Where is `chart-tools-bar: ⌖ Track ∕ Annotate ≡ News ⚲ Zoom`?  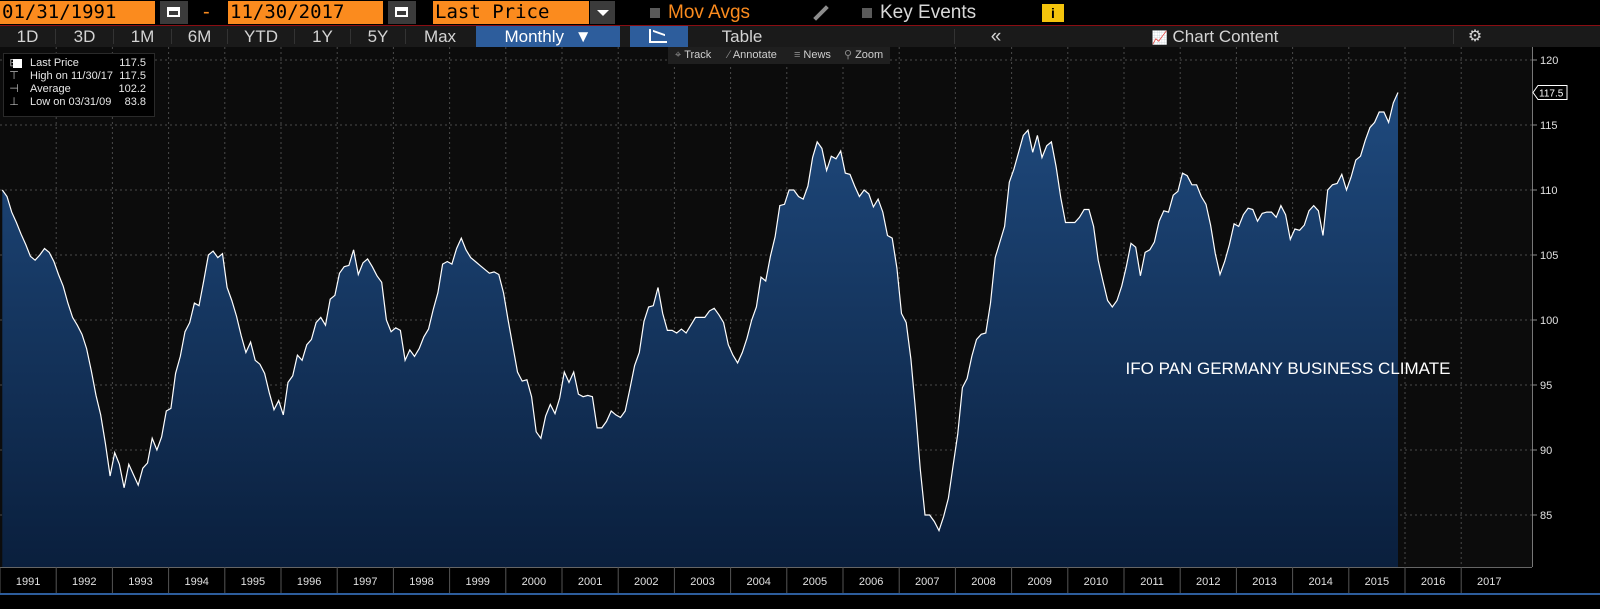
chart-tools-bar: ⌖ Track ∕ Annotate ≡ News ⚲ Zoom is located at coordinates (779, 55).